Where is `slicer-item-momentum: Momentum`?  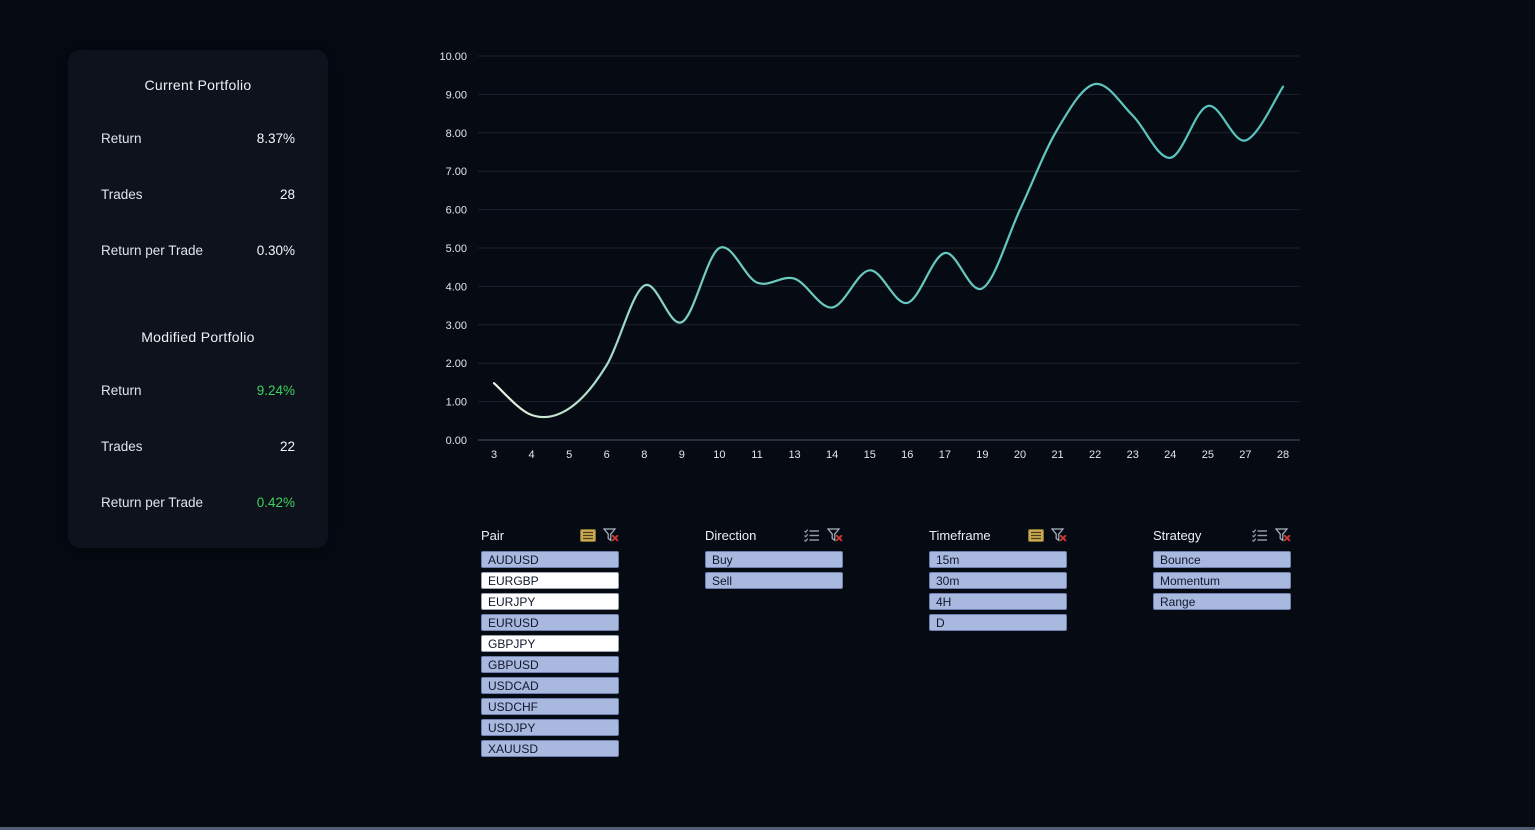
slicer-item-momentum: Momentum is located at coordinates (1222, 580).